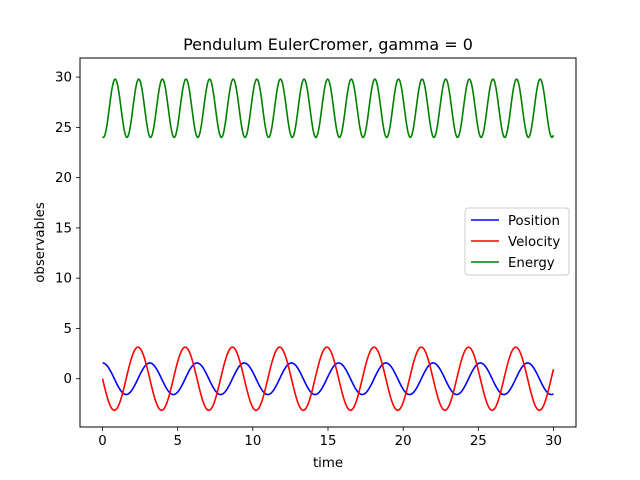  I want to click on x-axis-label: time, so click(328, 463).